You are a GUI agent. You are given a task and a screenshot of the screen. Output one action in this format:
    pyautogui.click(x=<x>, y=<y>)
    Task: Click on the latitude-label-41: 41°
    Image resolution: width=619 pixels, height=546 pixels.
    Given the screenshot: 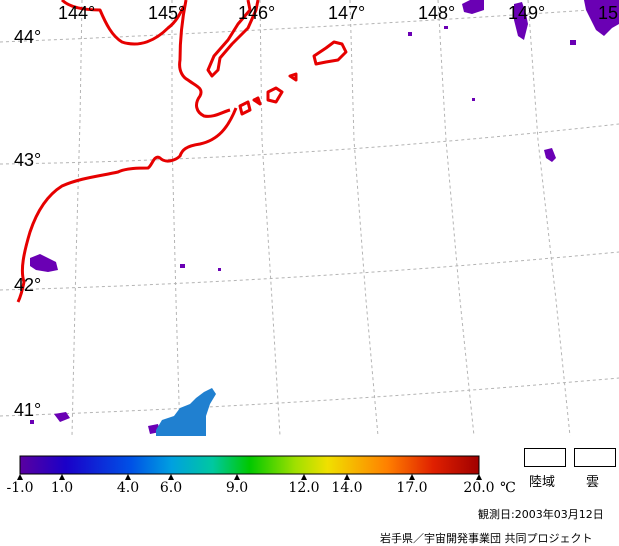 What is the action you would take?
    pyautogui.click(x=28, y=410)
    